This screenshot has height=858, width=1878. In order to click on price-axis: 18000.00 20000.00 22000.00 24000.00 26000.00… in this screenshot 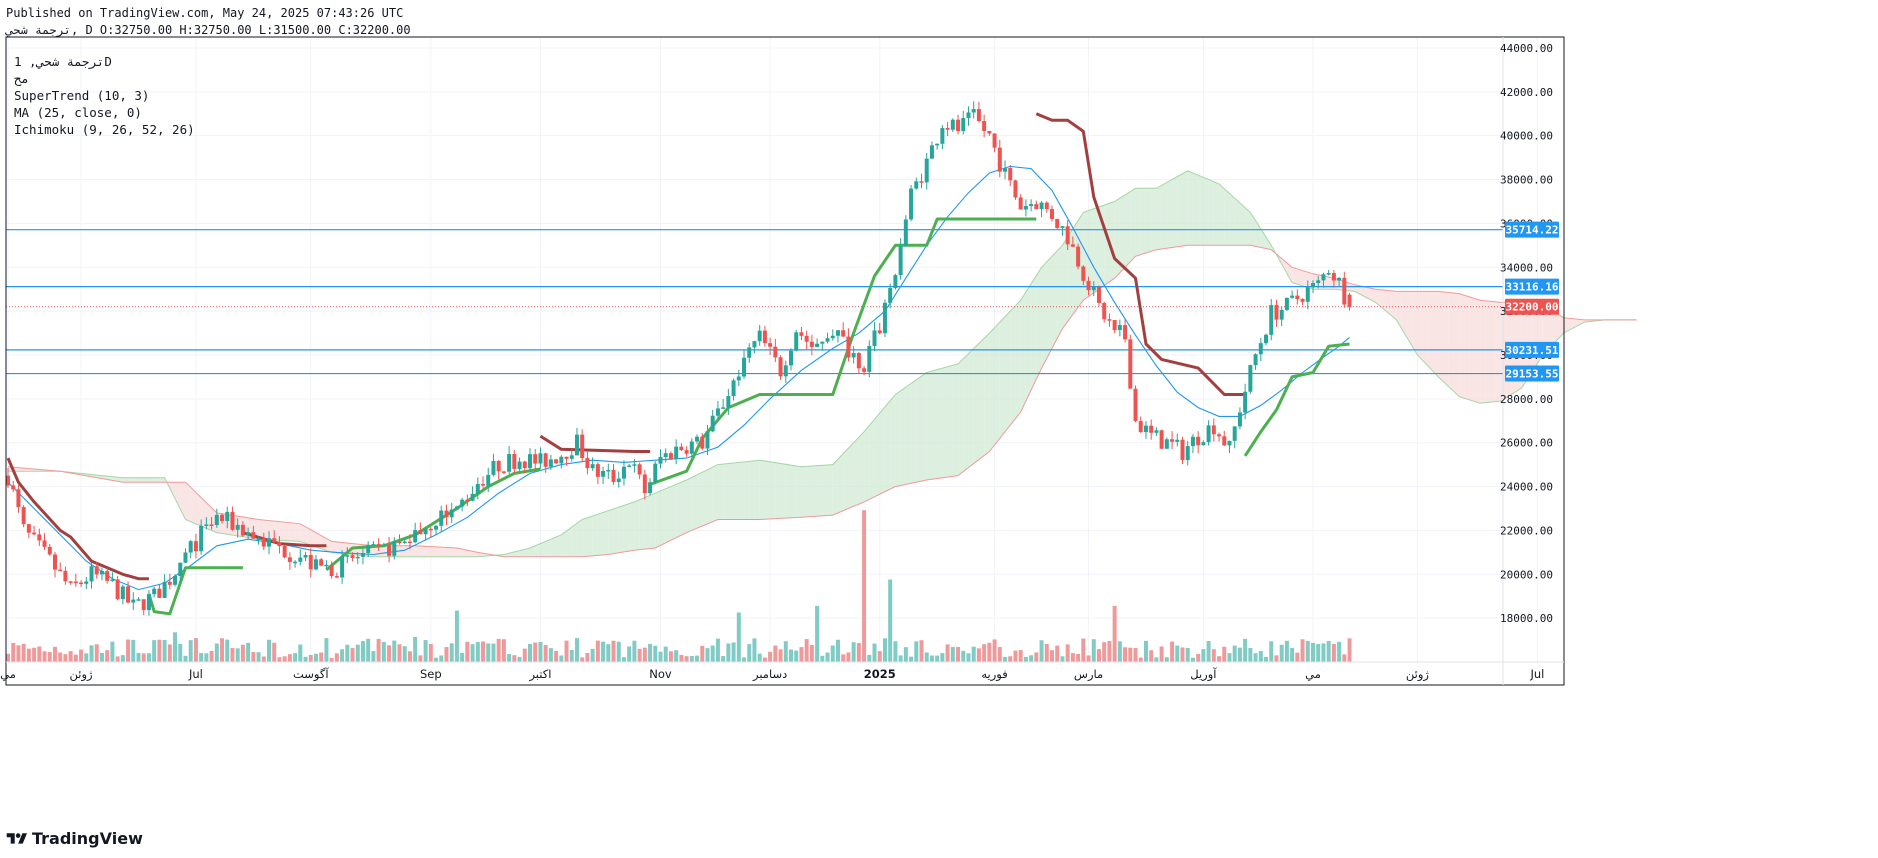, I will do `click(1526, 333)`.